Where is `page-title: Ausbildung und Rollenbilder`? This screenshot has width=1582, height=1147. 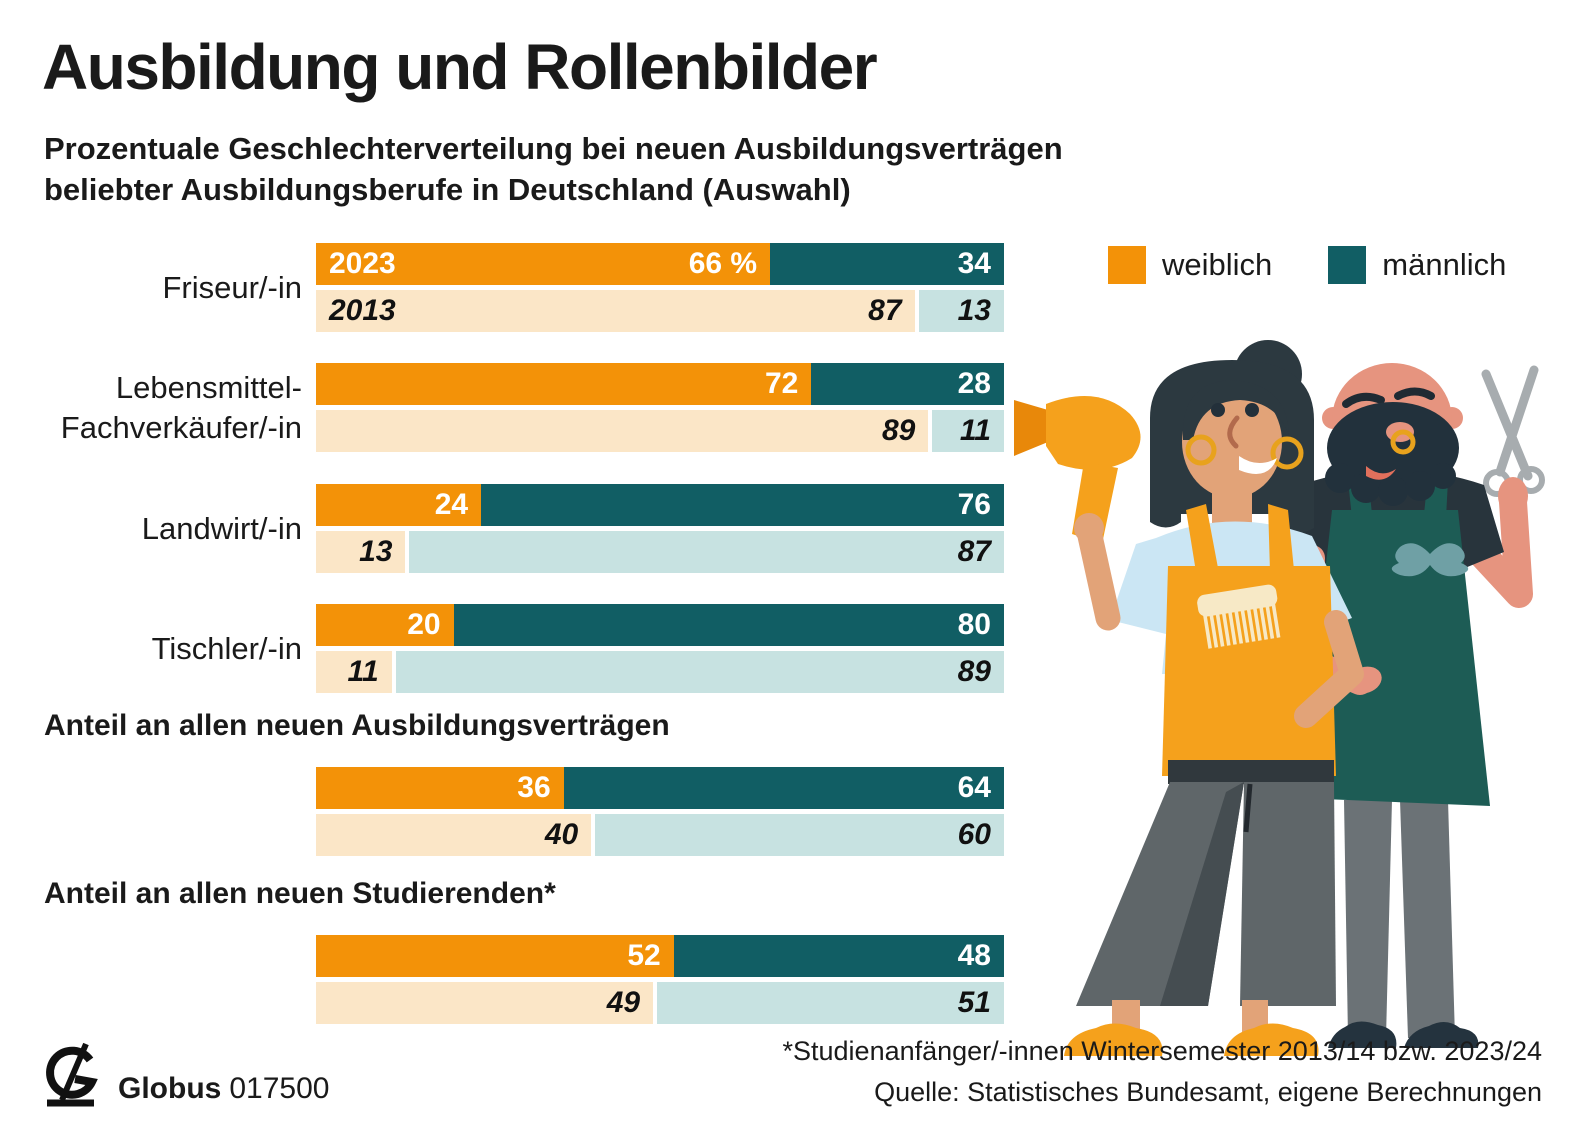 page-title: Ausbildung und Rollenbilder is located at coordinates (460, 67).